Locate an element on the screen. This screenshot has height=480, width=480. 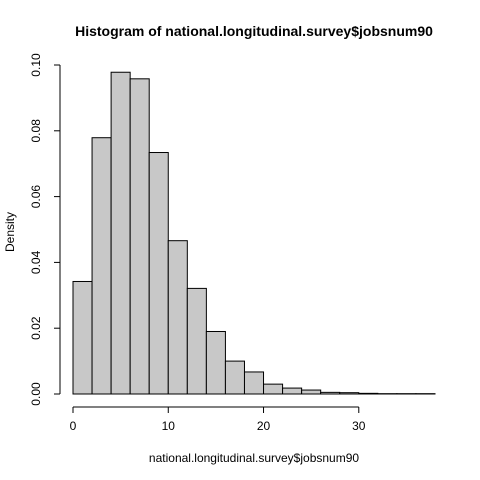
x-tick-label: 20 is located at coordinates (264, 426).